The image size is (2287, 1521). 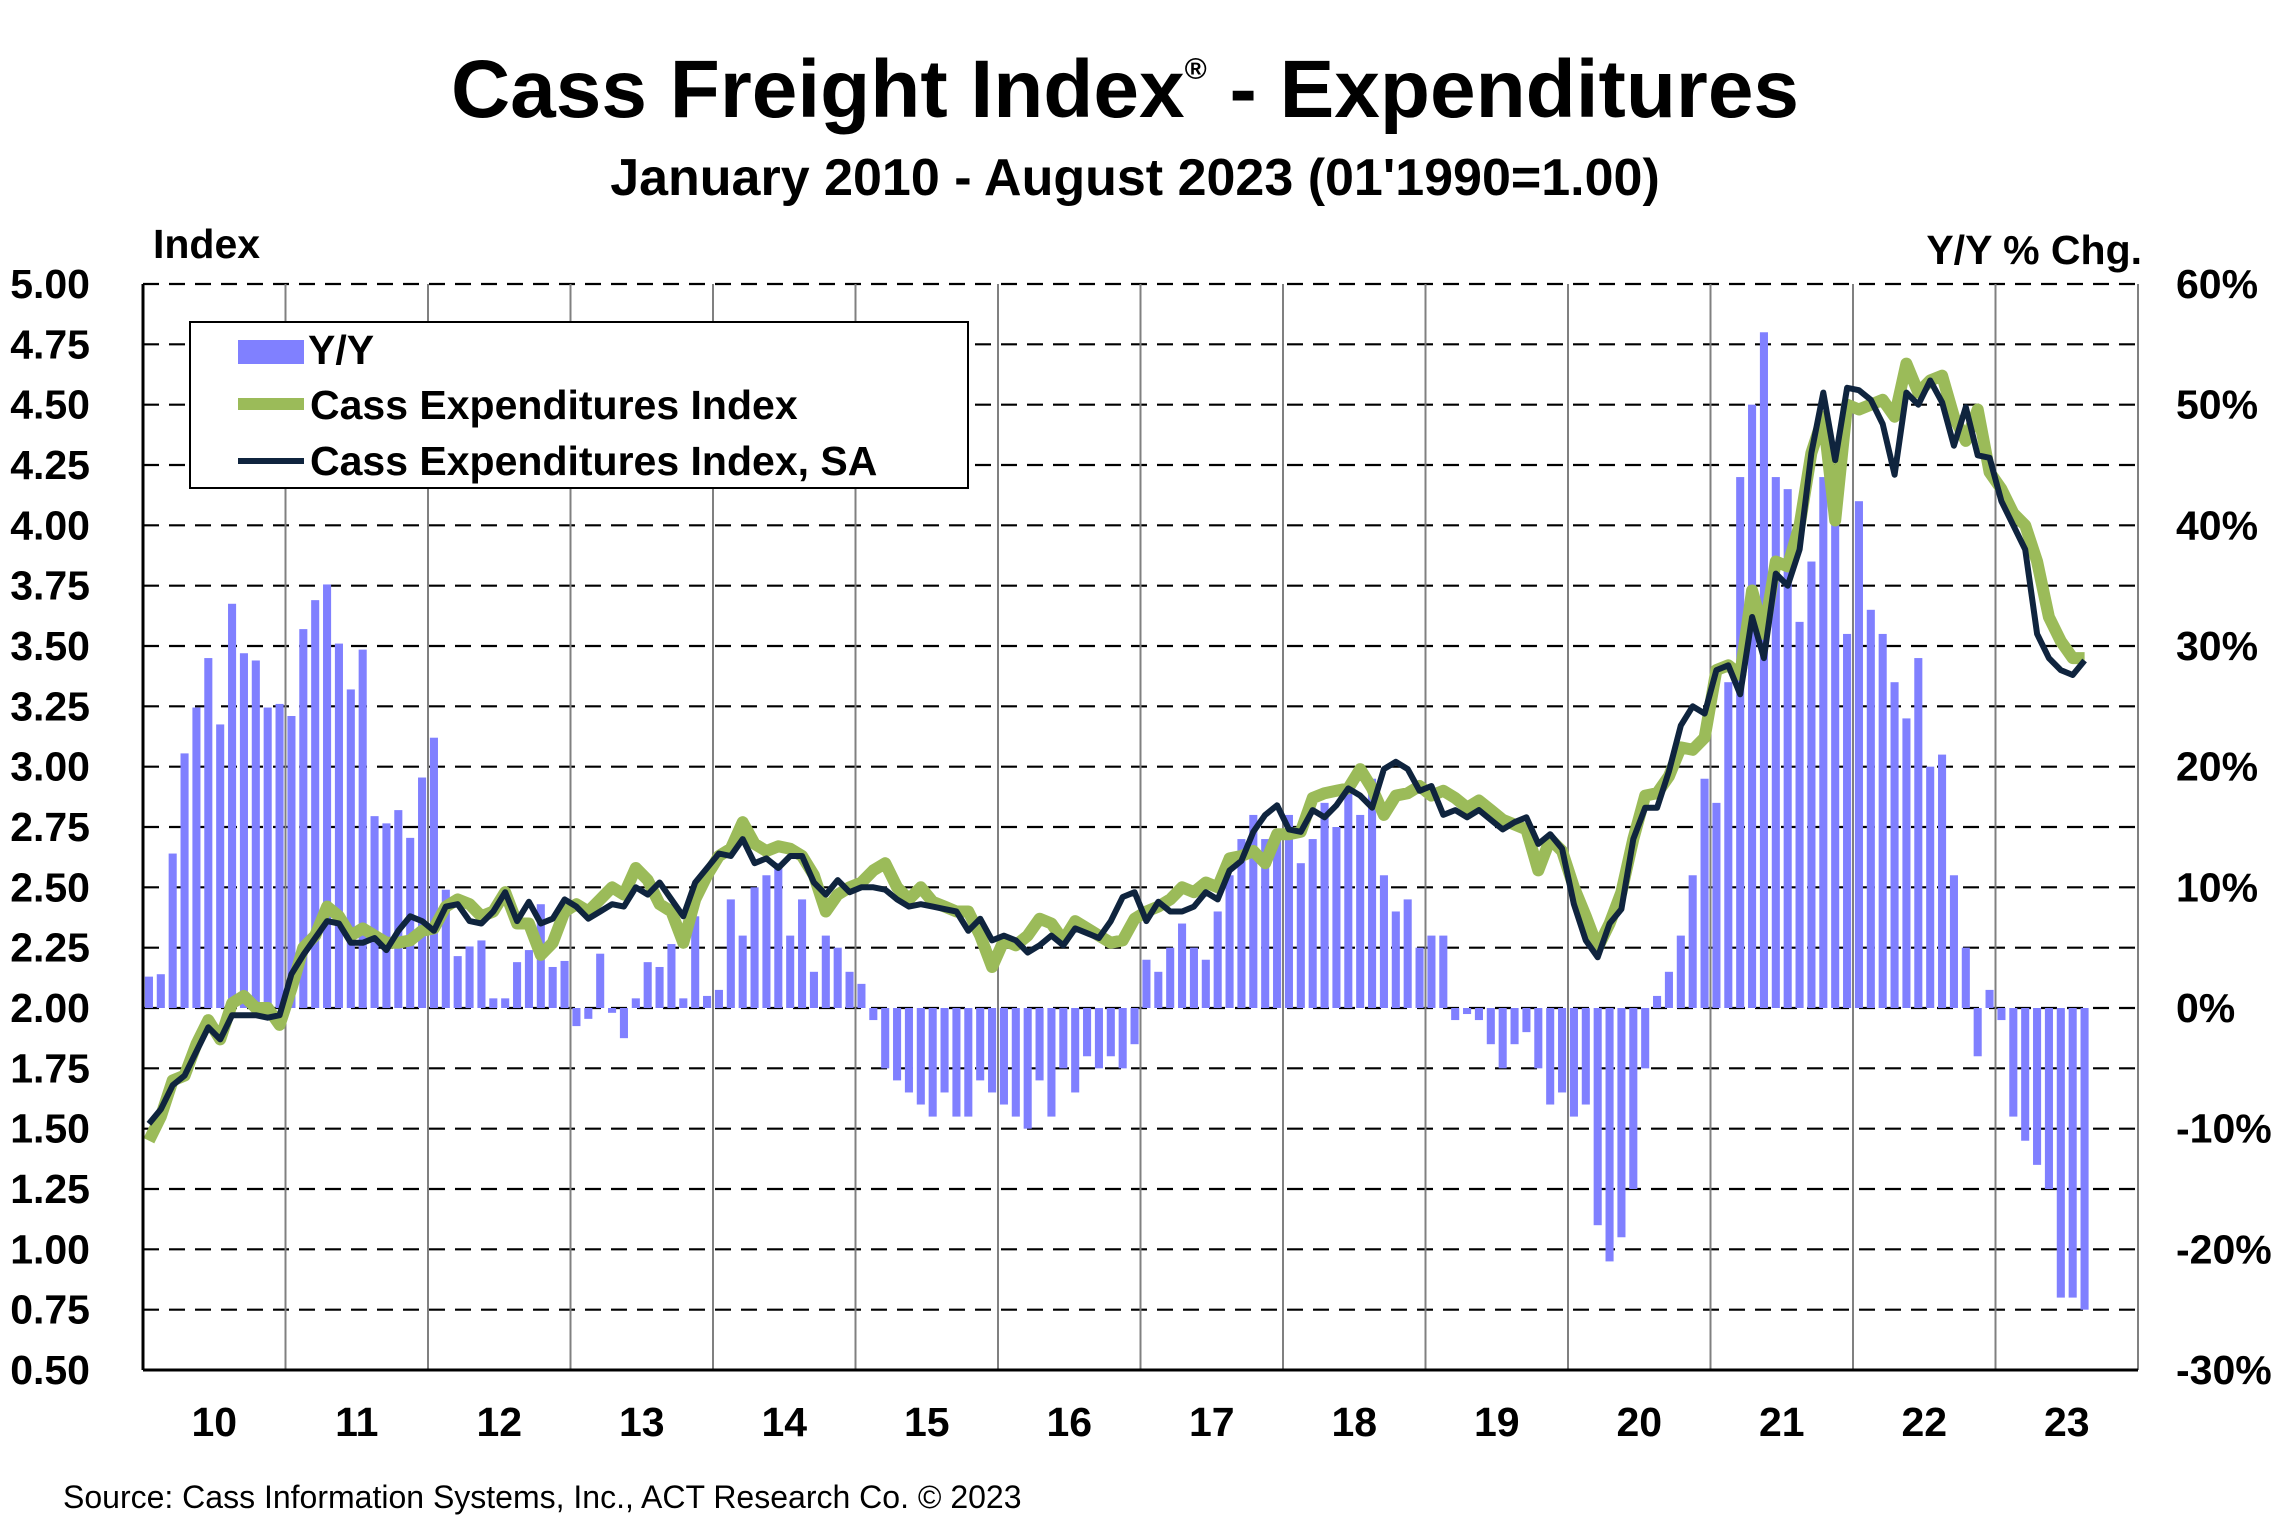 What do you see at coordinates (50, 465) in the screenshot?
I see `y-tick-left: 4.25` at bounding box center [50, 465].